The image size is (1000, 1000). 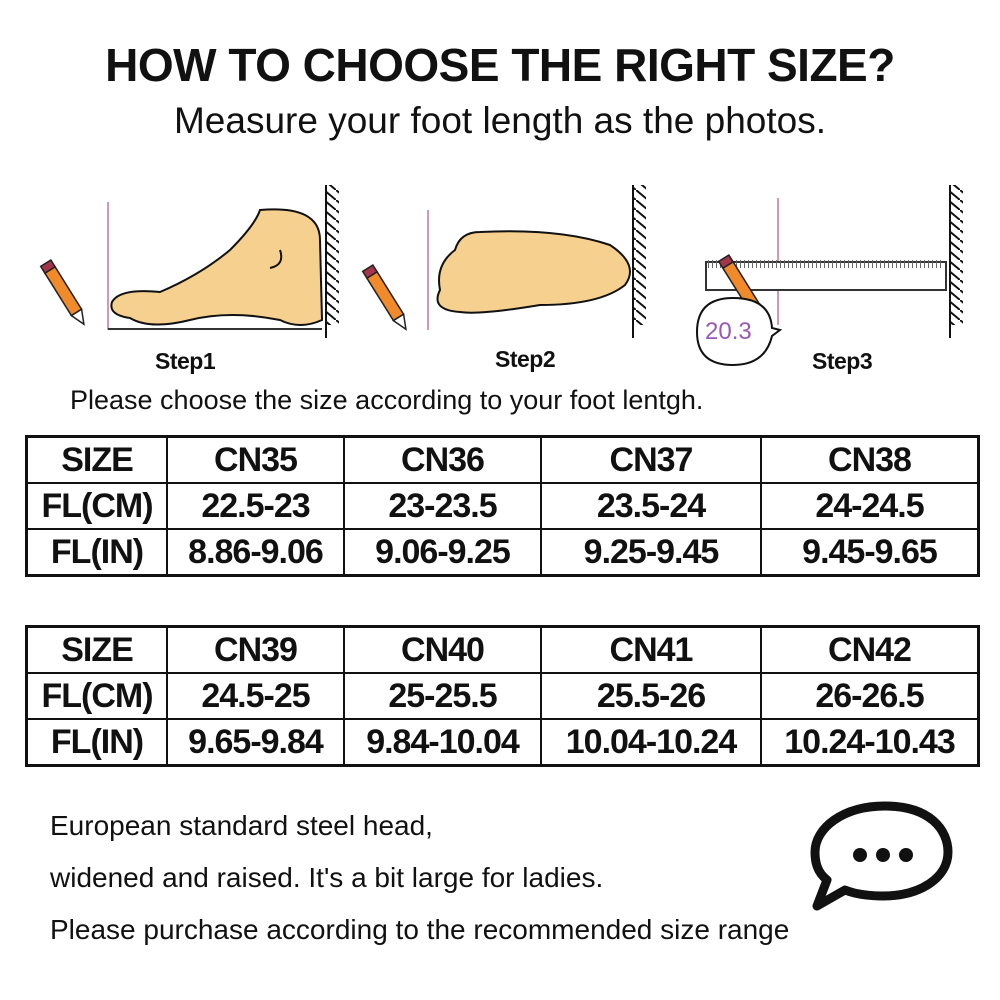 What do you see at coordinates (255, 696) in the screenshot?
I see `table-cell: 24.5-25` at bounding box center [255, 696].